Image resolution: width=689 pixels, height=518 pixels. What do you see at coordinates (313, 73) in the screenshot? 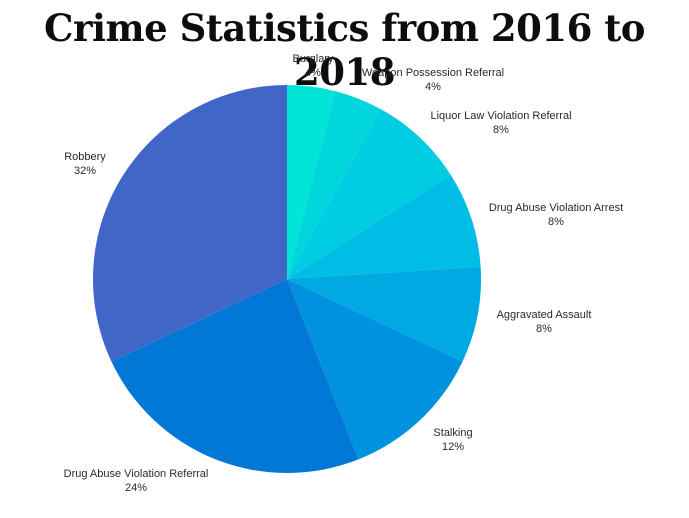
I see `slice-value-burglary: 4%` at bounding box center [313, 73].